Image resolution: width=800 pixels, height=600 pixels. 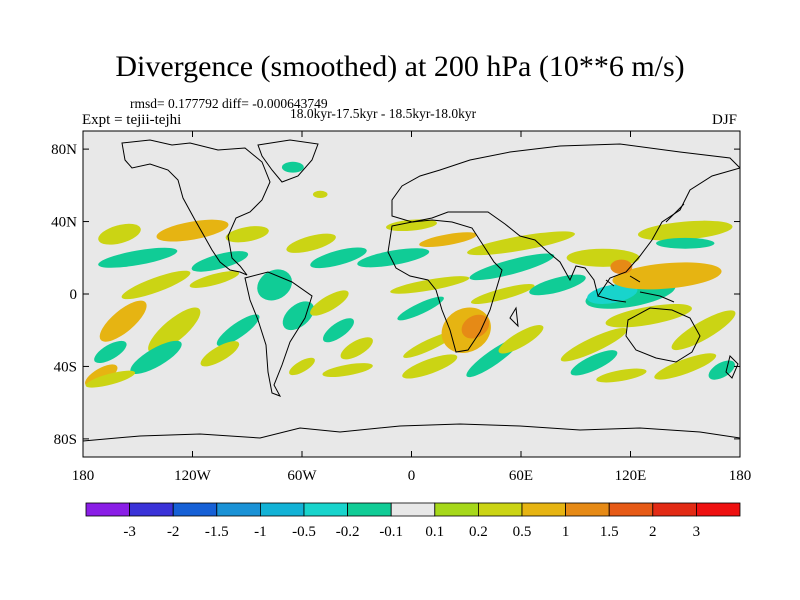 What do you see at coordinates (566, 532) in the screenshot?
I see `colorbar-label: 1` at bounding box center [566, 532].